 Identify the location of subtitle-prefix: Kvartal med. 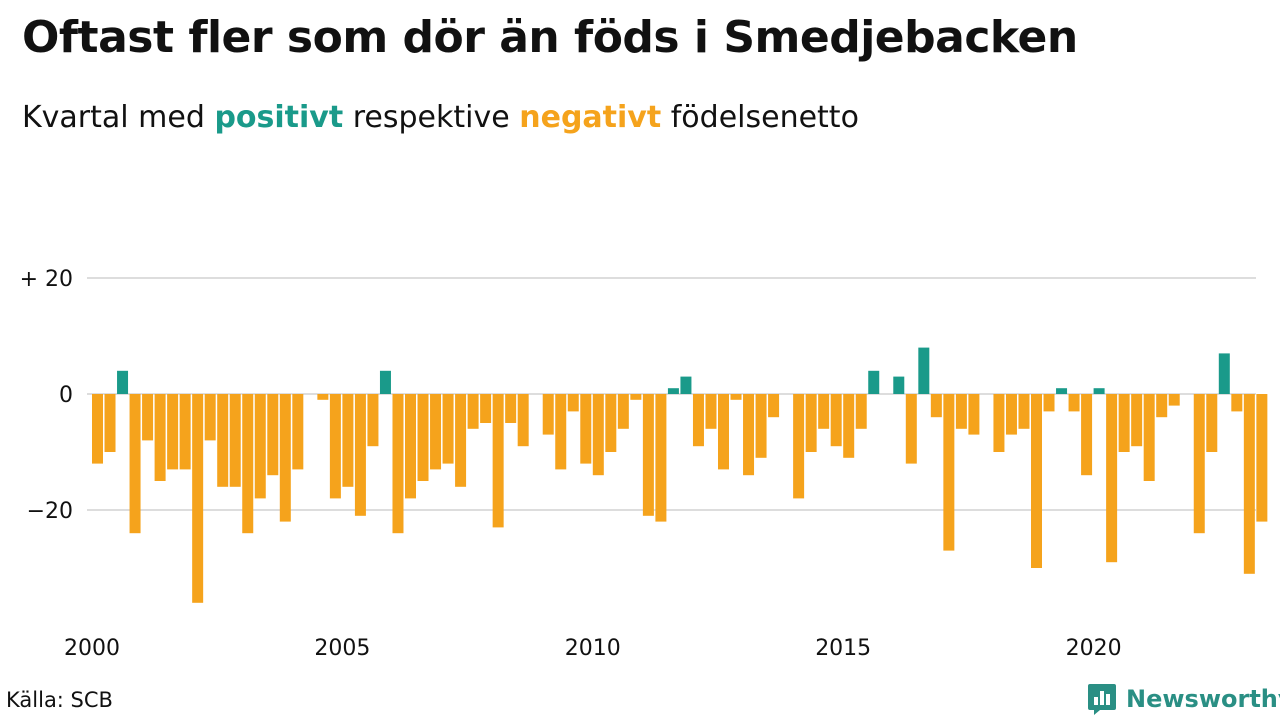
(113, 117).